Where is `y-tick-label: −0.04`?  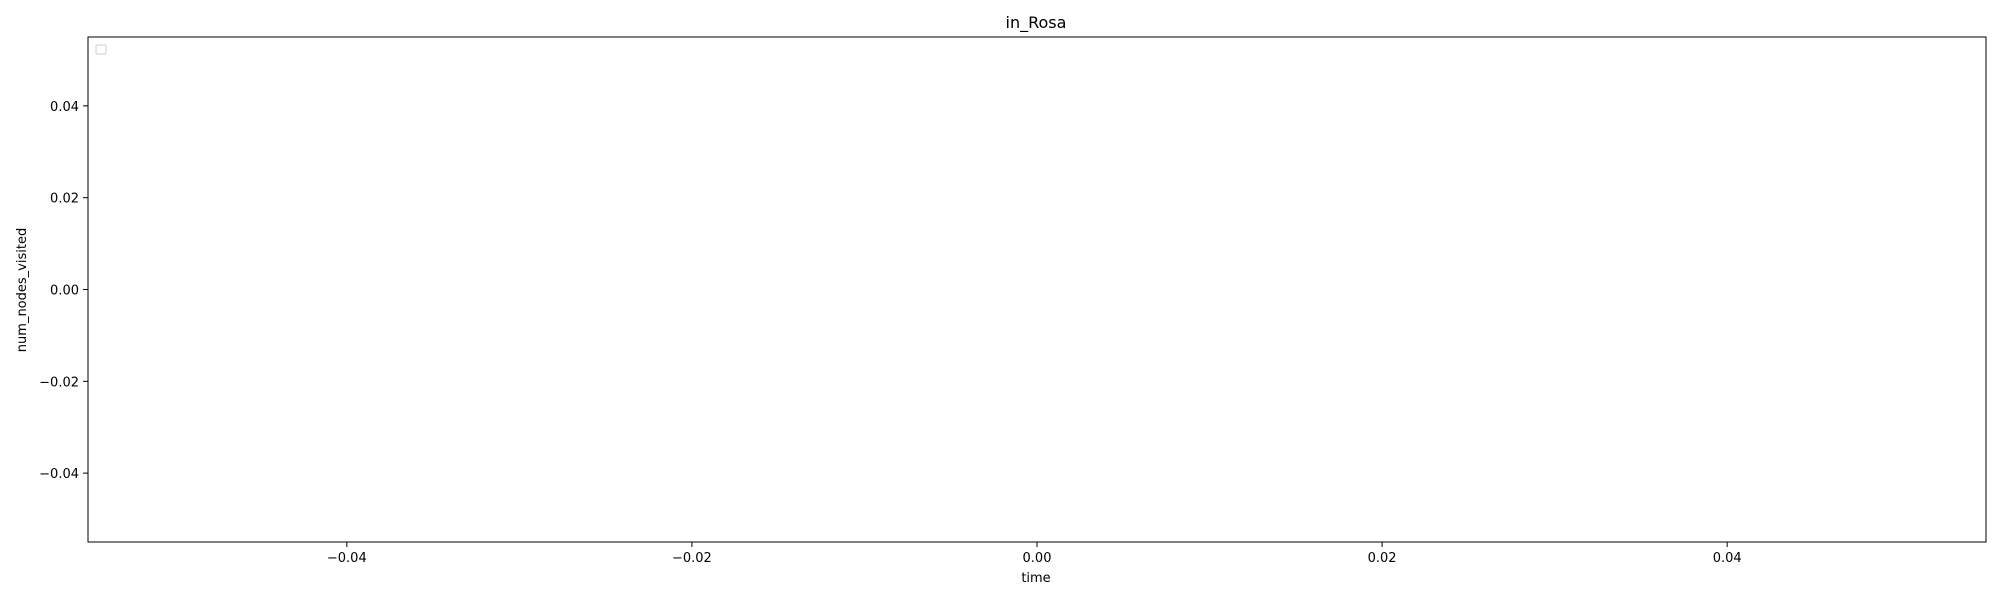
y-tick-label: −0.04 is located at coordinates (59, 474).